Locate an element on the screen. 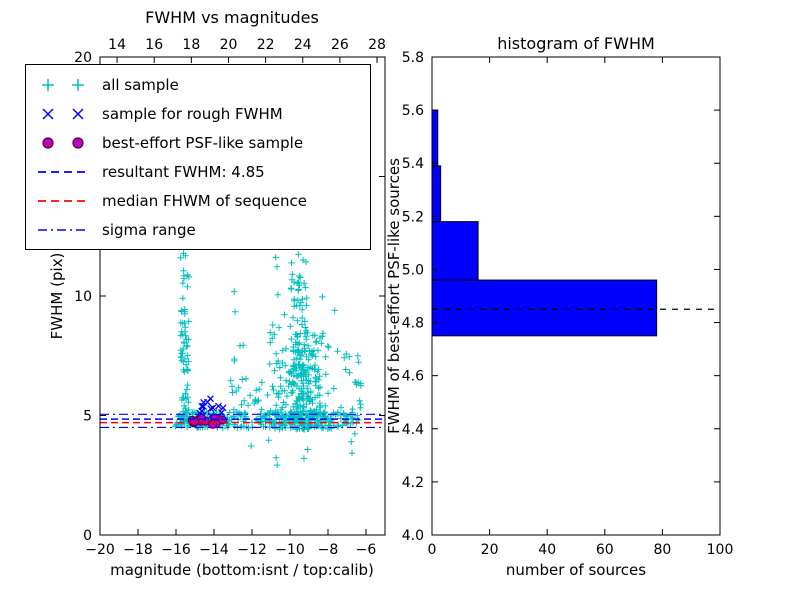 This screenshot has width=800, height=600. legend-item: sample for rough FWHM is located at coordinates (198, 113).